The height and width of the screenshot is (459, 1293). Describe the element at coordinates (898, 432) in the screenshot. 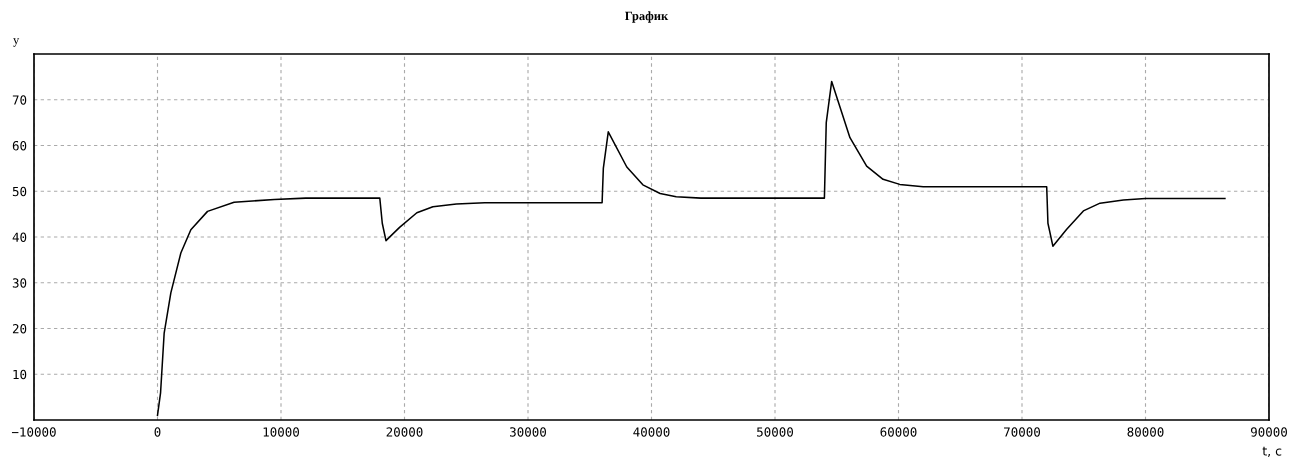

I see `x-tick-label: 60000` at that location.